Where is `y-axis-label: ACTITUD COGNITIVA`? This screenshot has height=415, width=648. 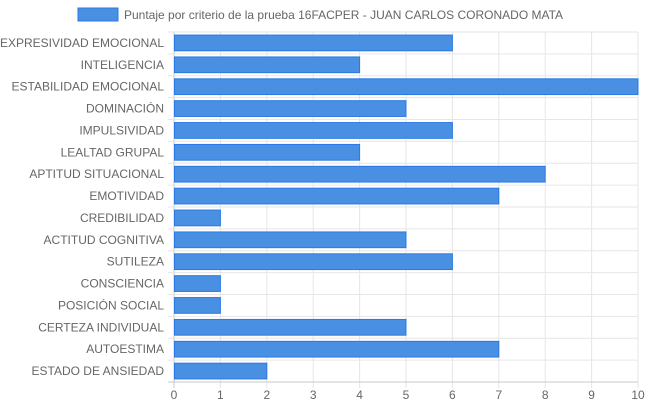
y-axis-label: ACTITUD COGNITIVA is located at coordinates (104, 240).